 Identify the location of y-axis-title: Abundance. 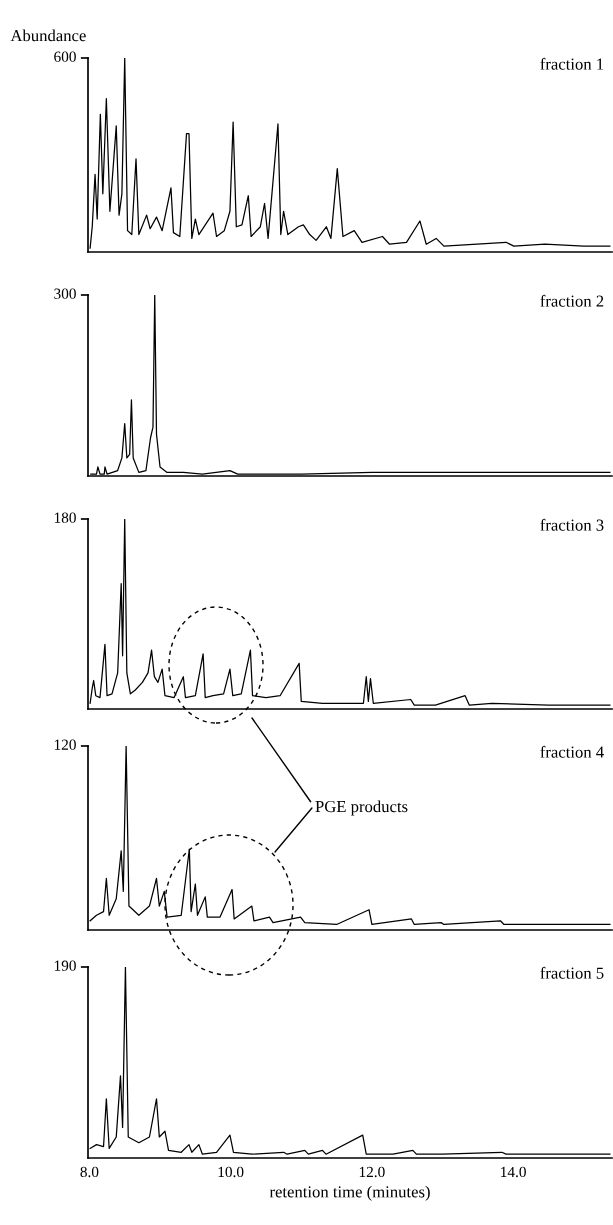
(48, 35).